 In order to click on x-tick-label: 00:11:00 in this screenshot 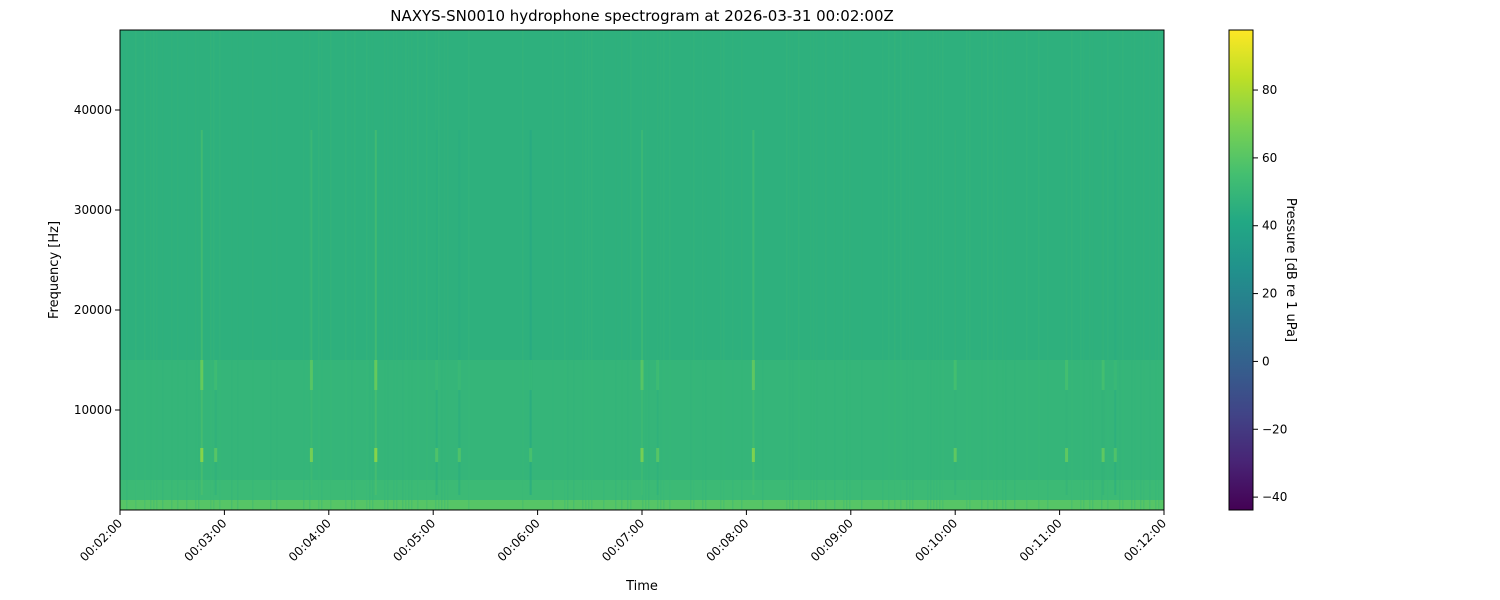, I will do `click(1041, 540)`.